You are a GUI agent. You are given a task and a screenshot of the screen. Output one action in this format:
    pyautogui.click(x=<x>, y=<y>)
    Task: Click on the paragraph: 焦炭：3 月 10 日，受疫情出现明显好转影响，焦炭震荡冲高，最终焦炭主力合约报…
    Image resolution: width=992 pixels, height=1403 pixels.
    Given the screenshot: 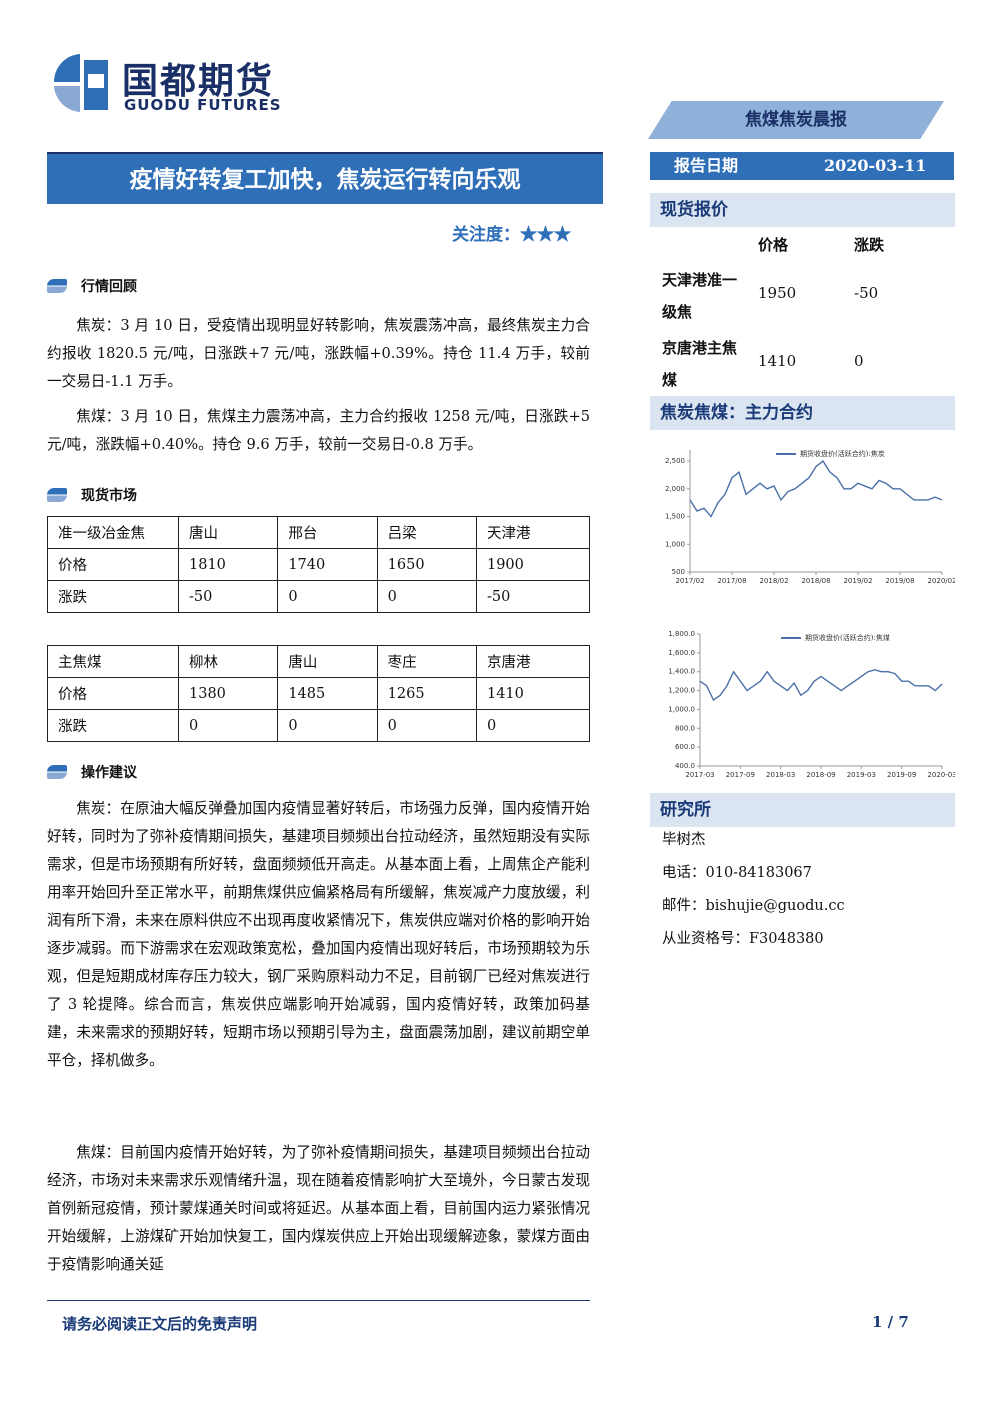 What is the action you would take?
    pyautogui.click(x=318, y=353)
    